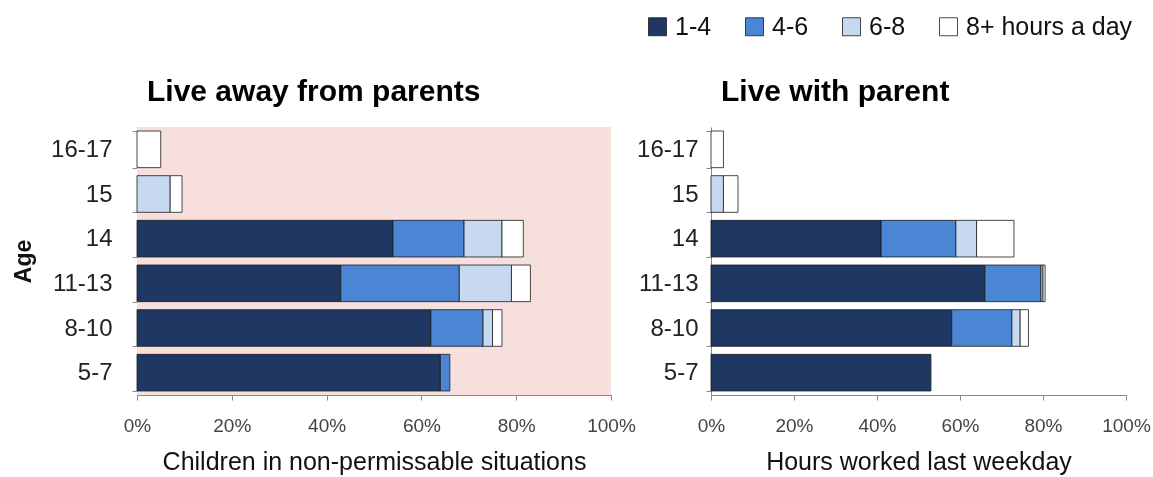 The image size is (1153, 477). What do you see at coordinates (693, 25) in the screenshot?
I see `legend-label: 1-4` at bounding box center [693, 25].